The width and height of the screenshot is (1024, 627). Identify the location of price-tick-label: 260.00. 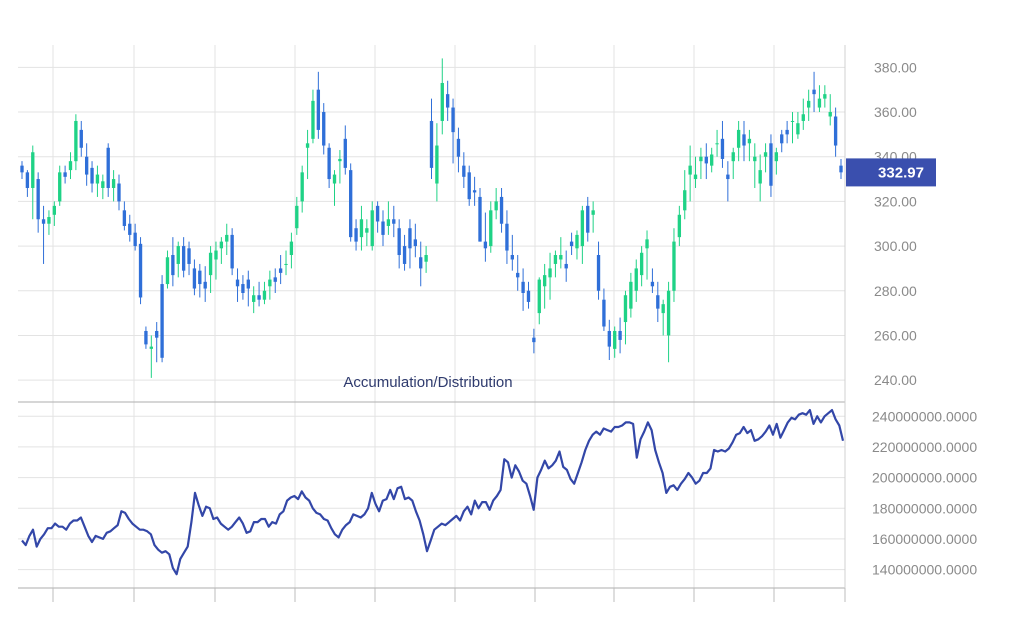
(895, 335).